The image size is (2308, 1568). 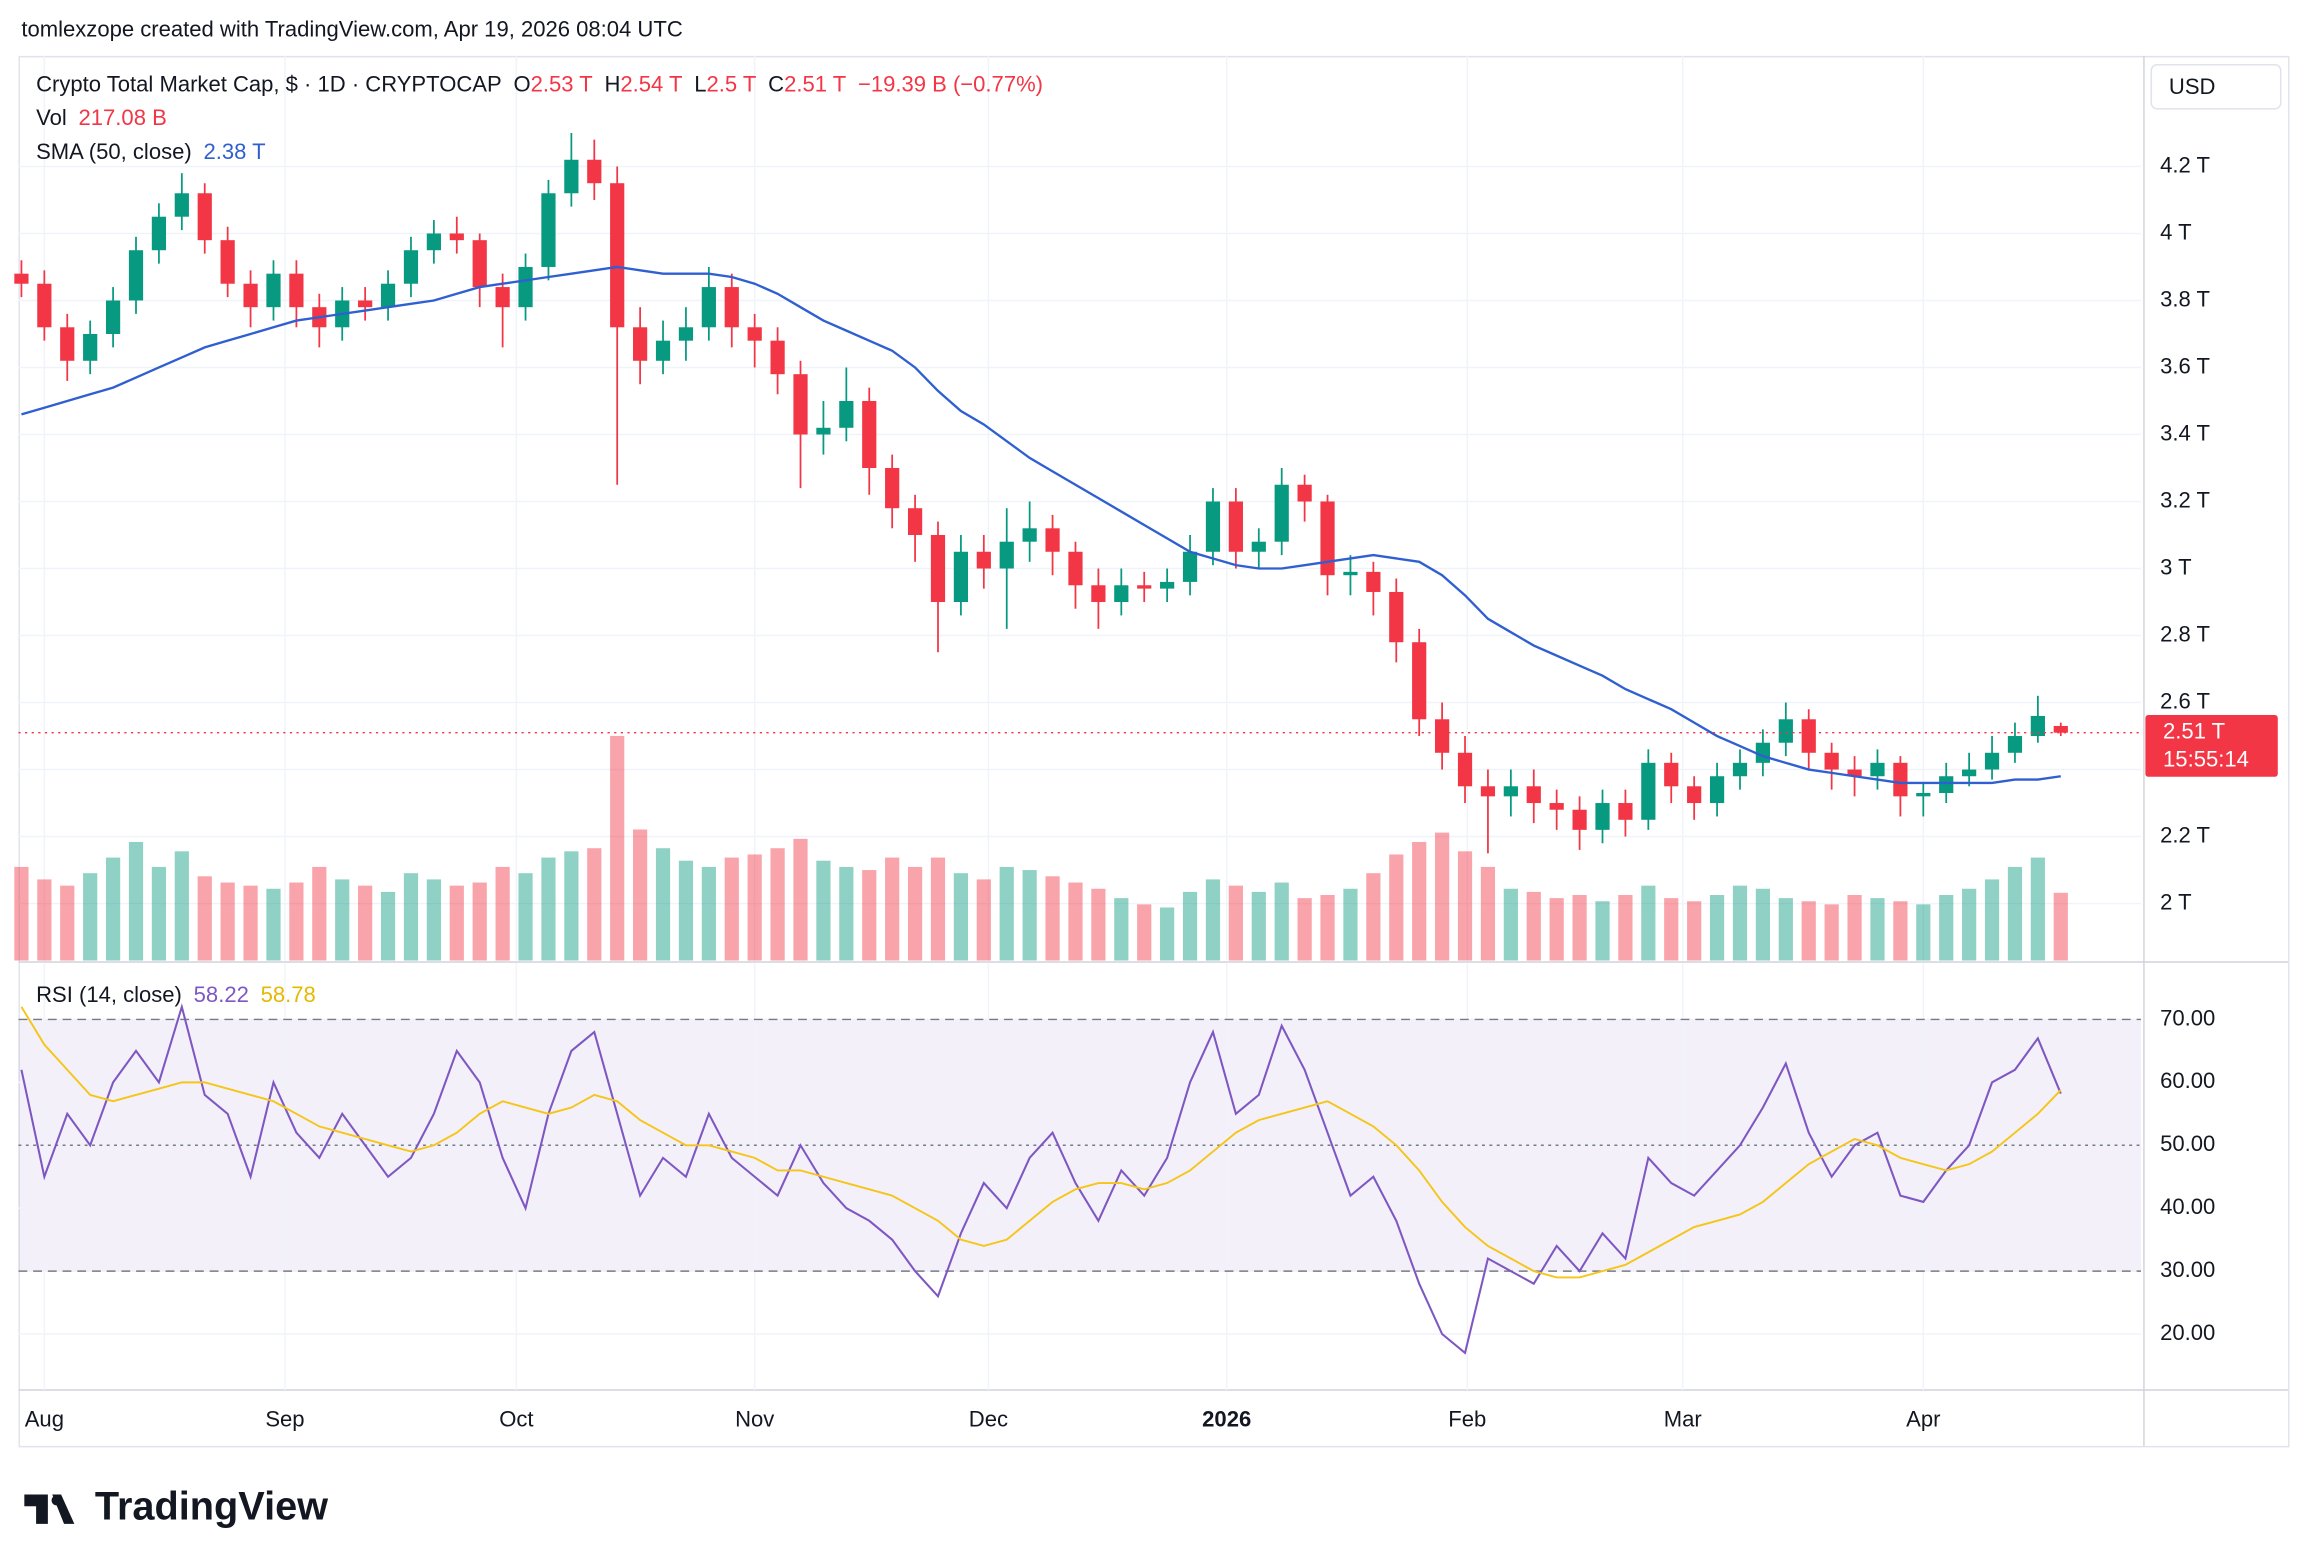 I want to click on x-tick-label: Apr, so click(x=1923, y=1419).